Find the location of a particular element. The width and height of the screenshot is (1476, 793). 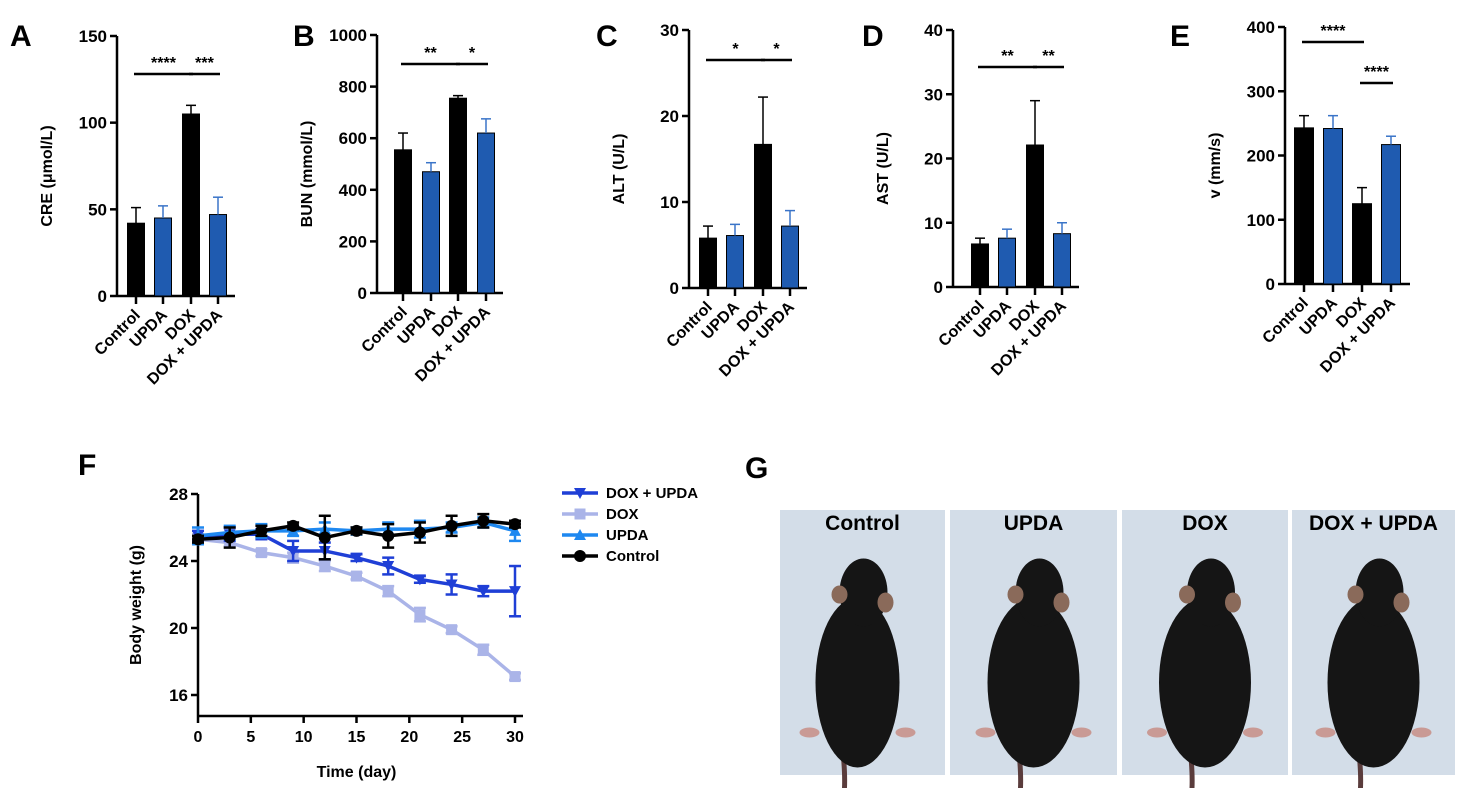

panel-label-c: C is located at coordinates (607, 36).